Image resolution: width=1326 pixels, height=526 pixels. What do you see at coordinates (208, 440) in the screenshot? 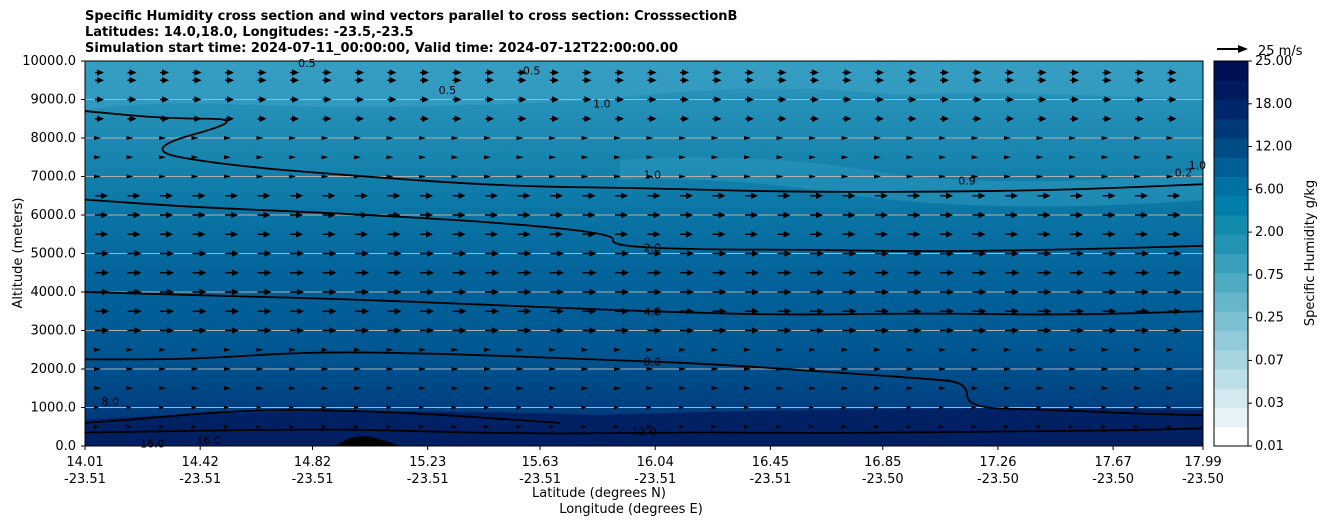
I see `contour-label: 16.0` at bounding box center [208, 440].